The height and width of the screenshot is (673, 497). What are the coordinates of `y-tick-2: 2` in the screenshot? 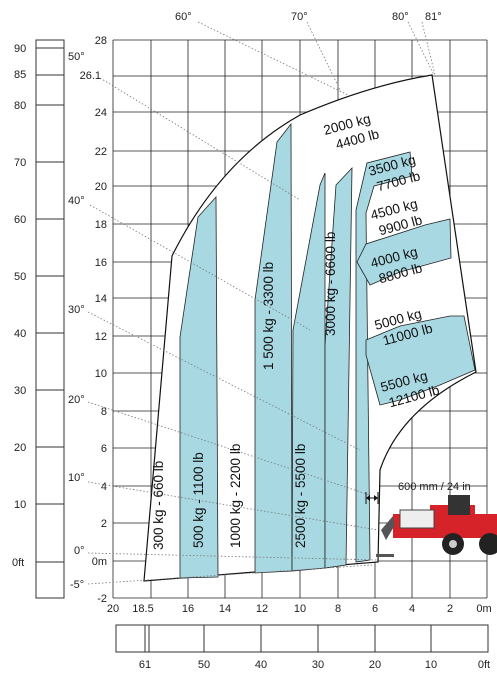 It's located at (104, 524).